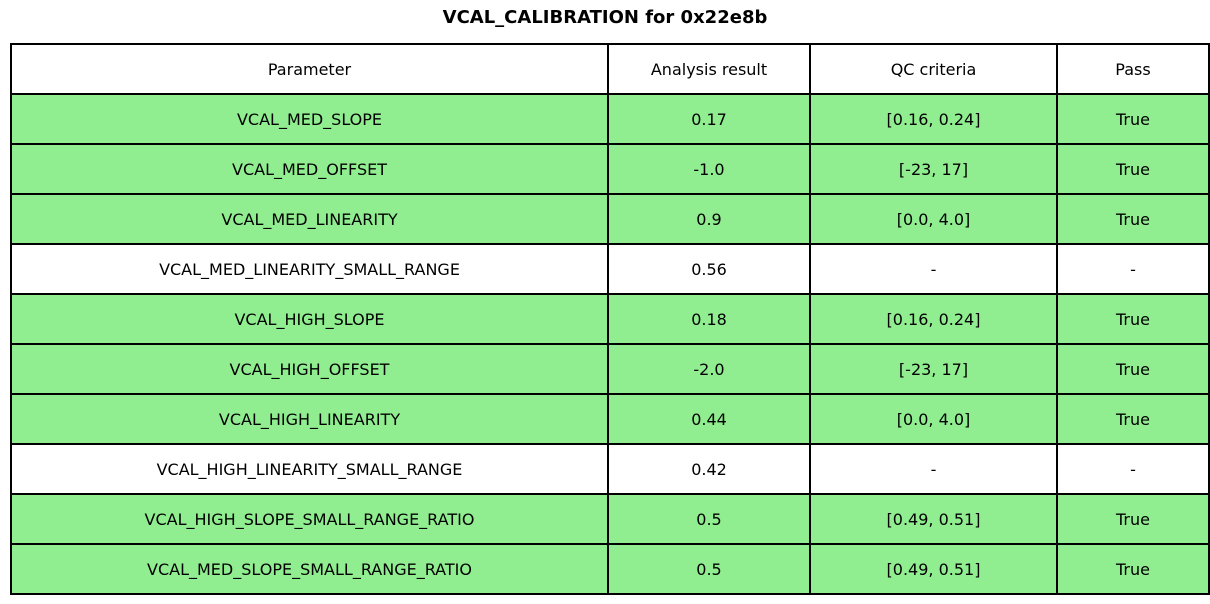 The height and width of the screenshot is (604, 1210). Describe the element at coordinates (309, 219) in the screenshot. I see `cell-parameter: VCAL_MED_LINEARITY` at that location.